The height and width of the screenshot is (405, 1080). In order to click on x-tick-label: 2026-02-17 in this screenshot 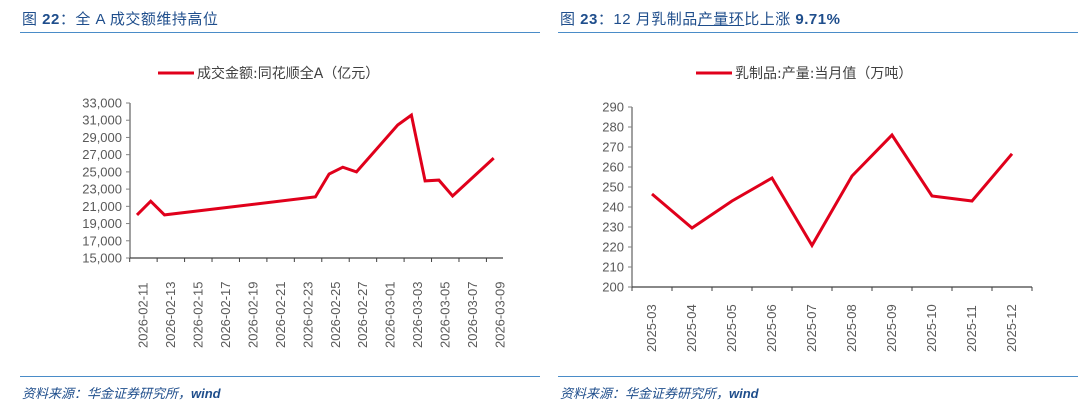, I will do `click(225, 315)`.